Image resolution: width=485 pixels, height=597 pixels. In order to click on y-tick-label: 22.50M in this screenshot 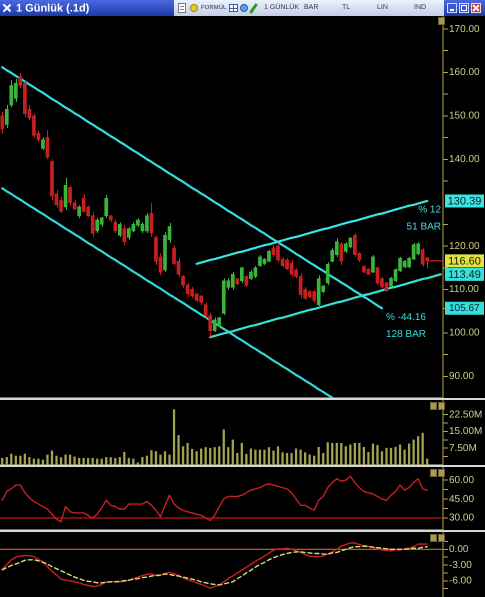, I will do `click(465, 414)`.